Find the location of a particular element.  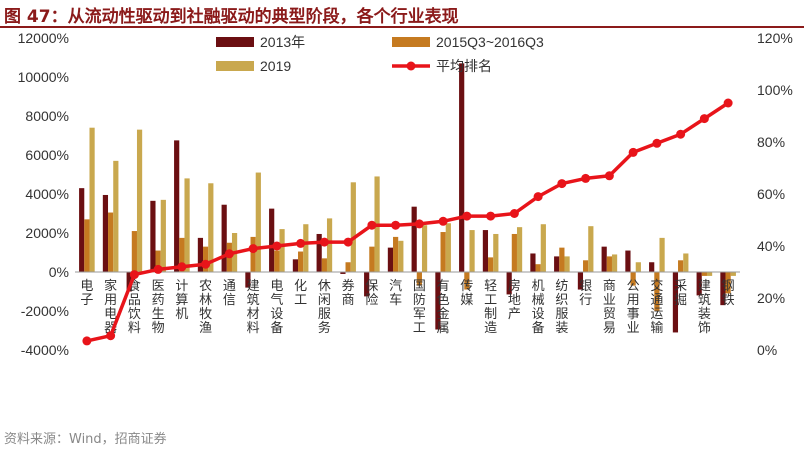

category-char: 用 is located at coordinates (633, 300).